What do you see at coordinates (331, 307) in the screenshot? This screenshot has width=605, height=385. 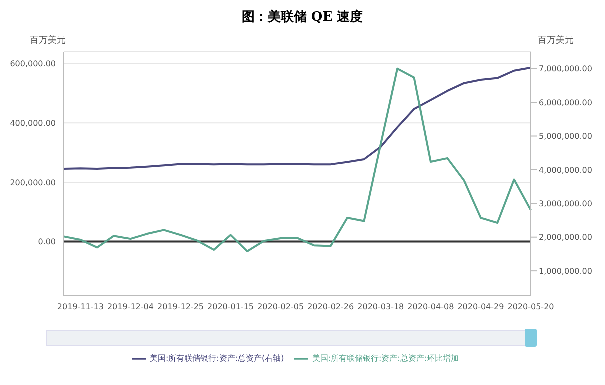 I see `x-tick-label: 2020-02-26` at bounding box center [331, 307].